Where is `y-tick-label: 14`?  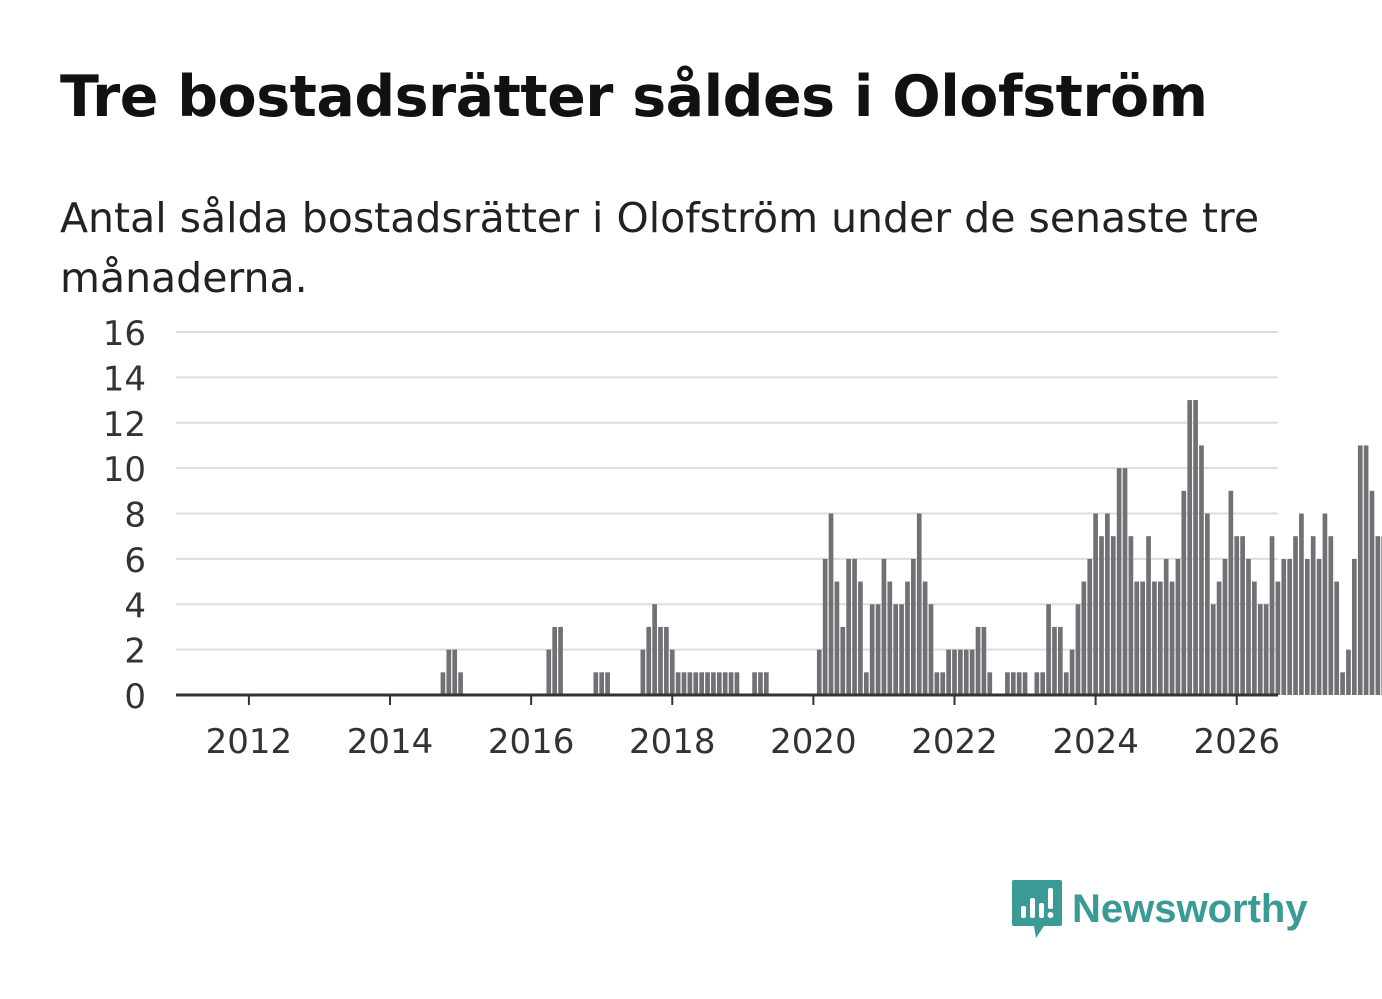
y-tick-label: 14 is located at coordinates (124, 379).